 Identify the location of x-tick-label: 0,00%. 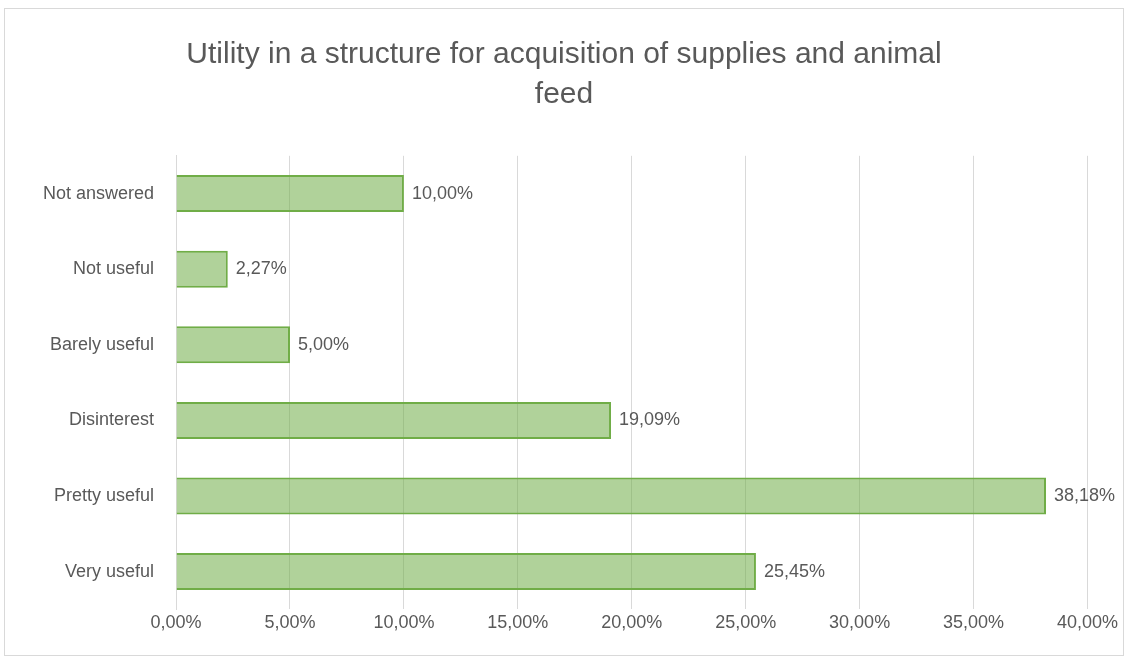
(176, 622).